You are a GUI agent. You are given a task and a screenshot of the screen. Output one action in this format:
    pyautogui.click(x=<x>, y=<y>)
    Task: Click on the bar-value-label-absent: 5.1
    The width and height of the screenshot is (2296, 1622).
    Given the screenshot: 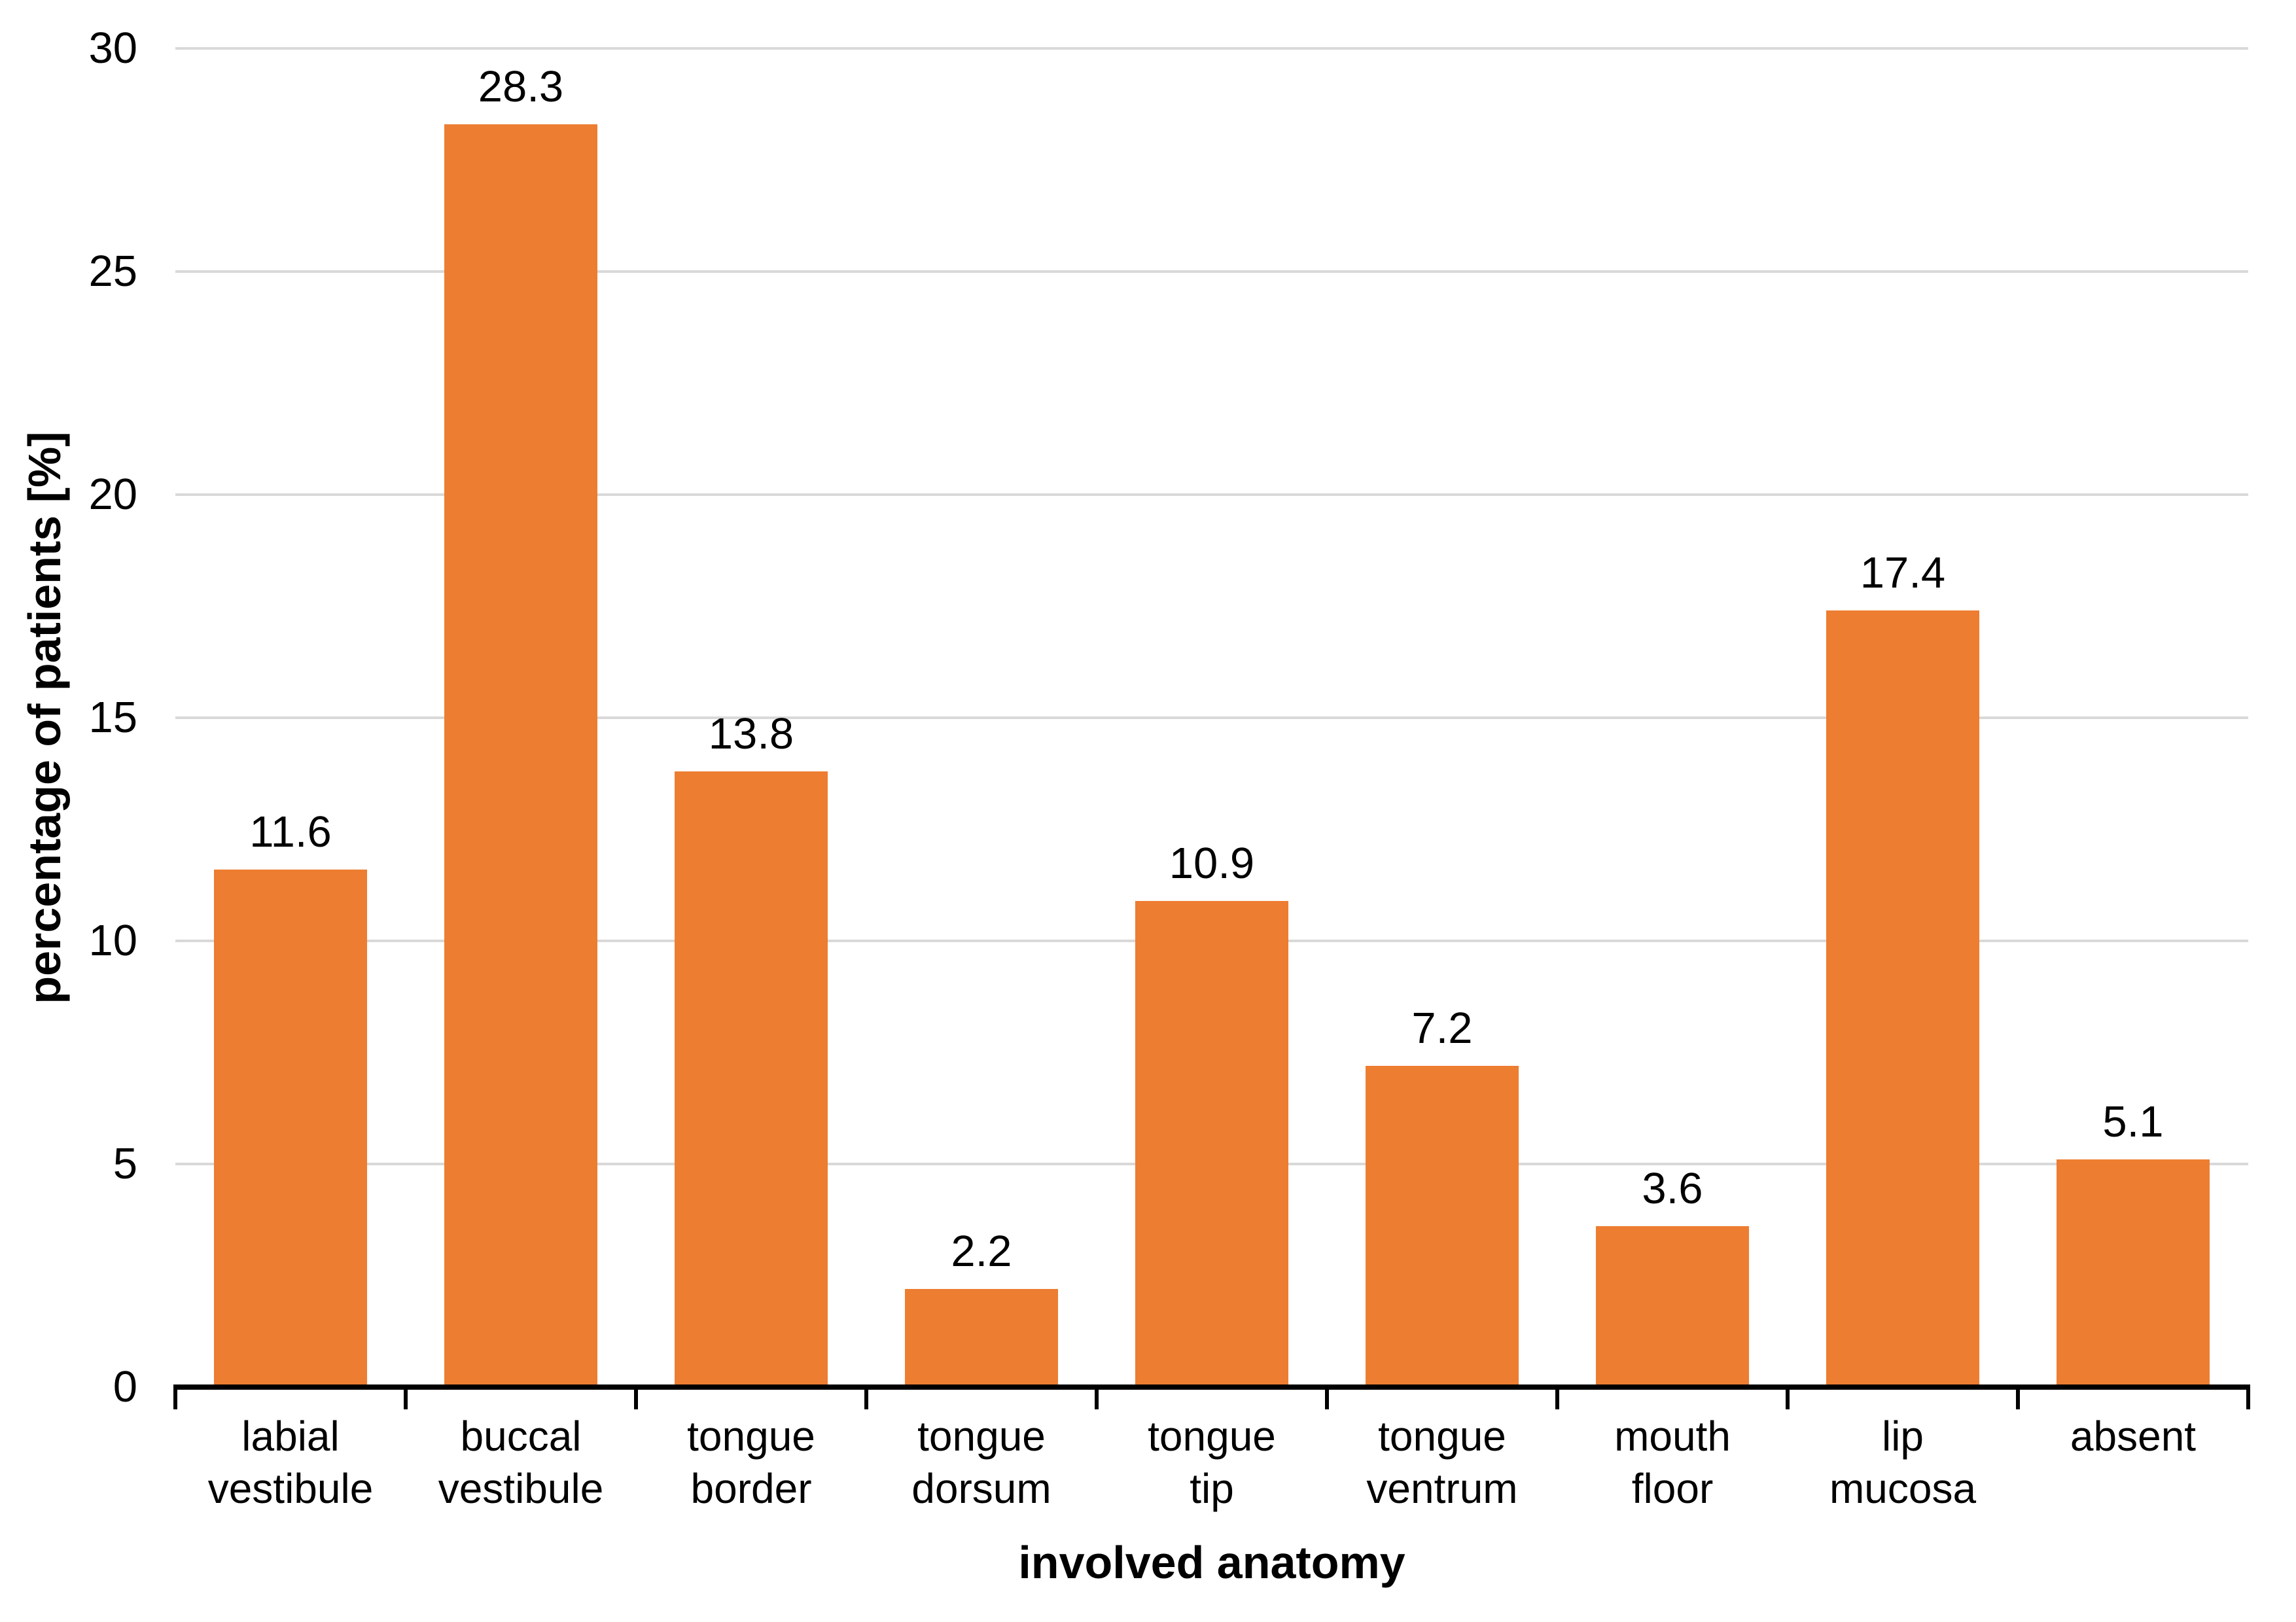 What is the action you would take?
    pyautogui.click(x=2133, y=1122)
    